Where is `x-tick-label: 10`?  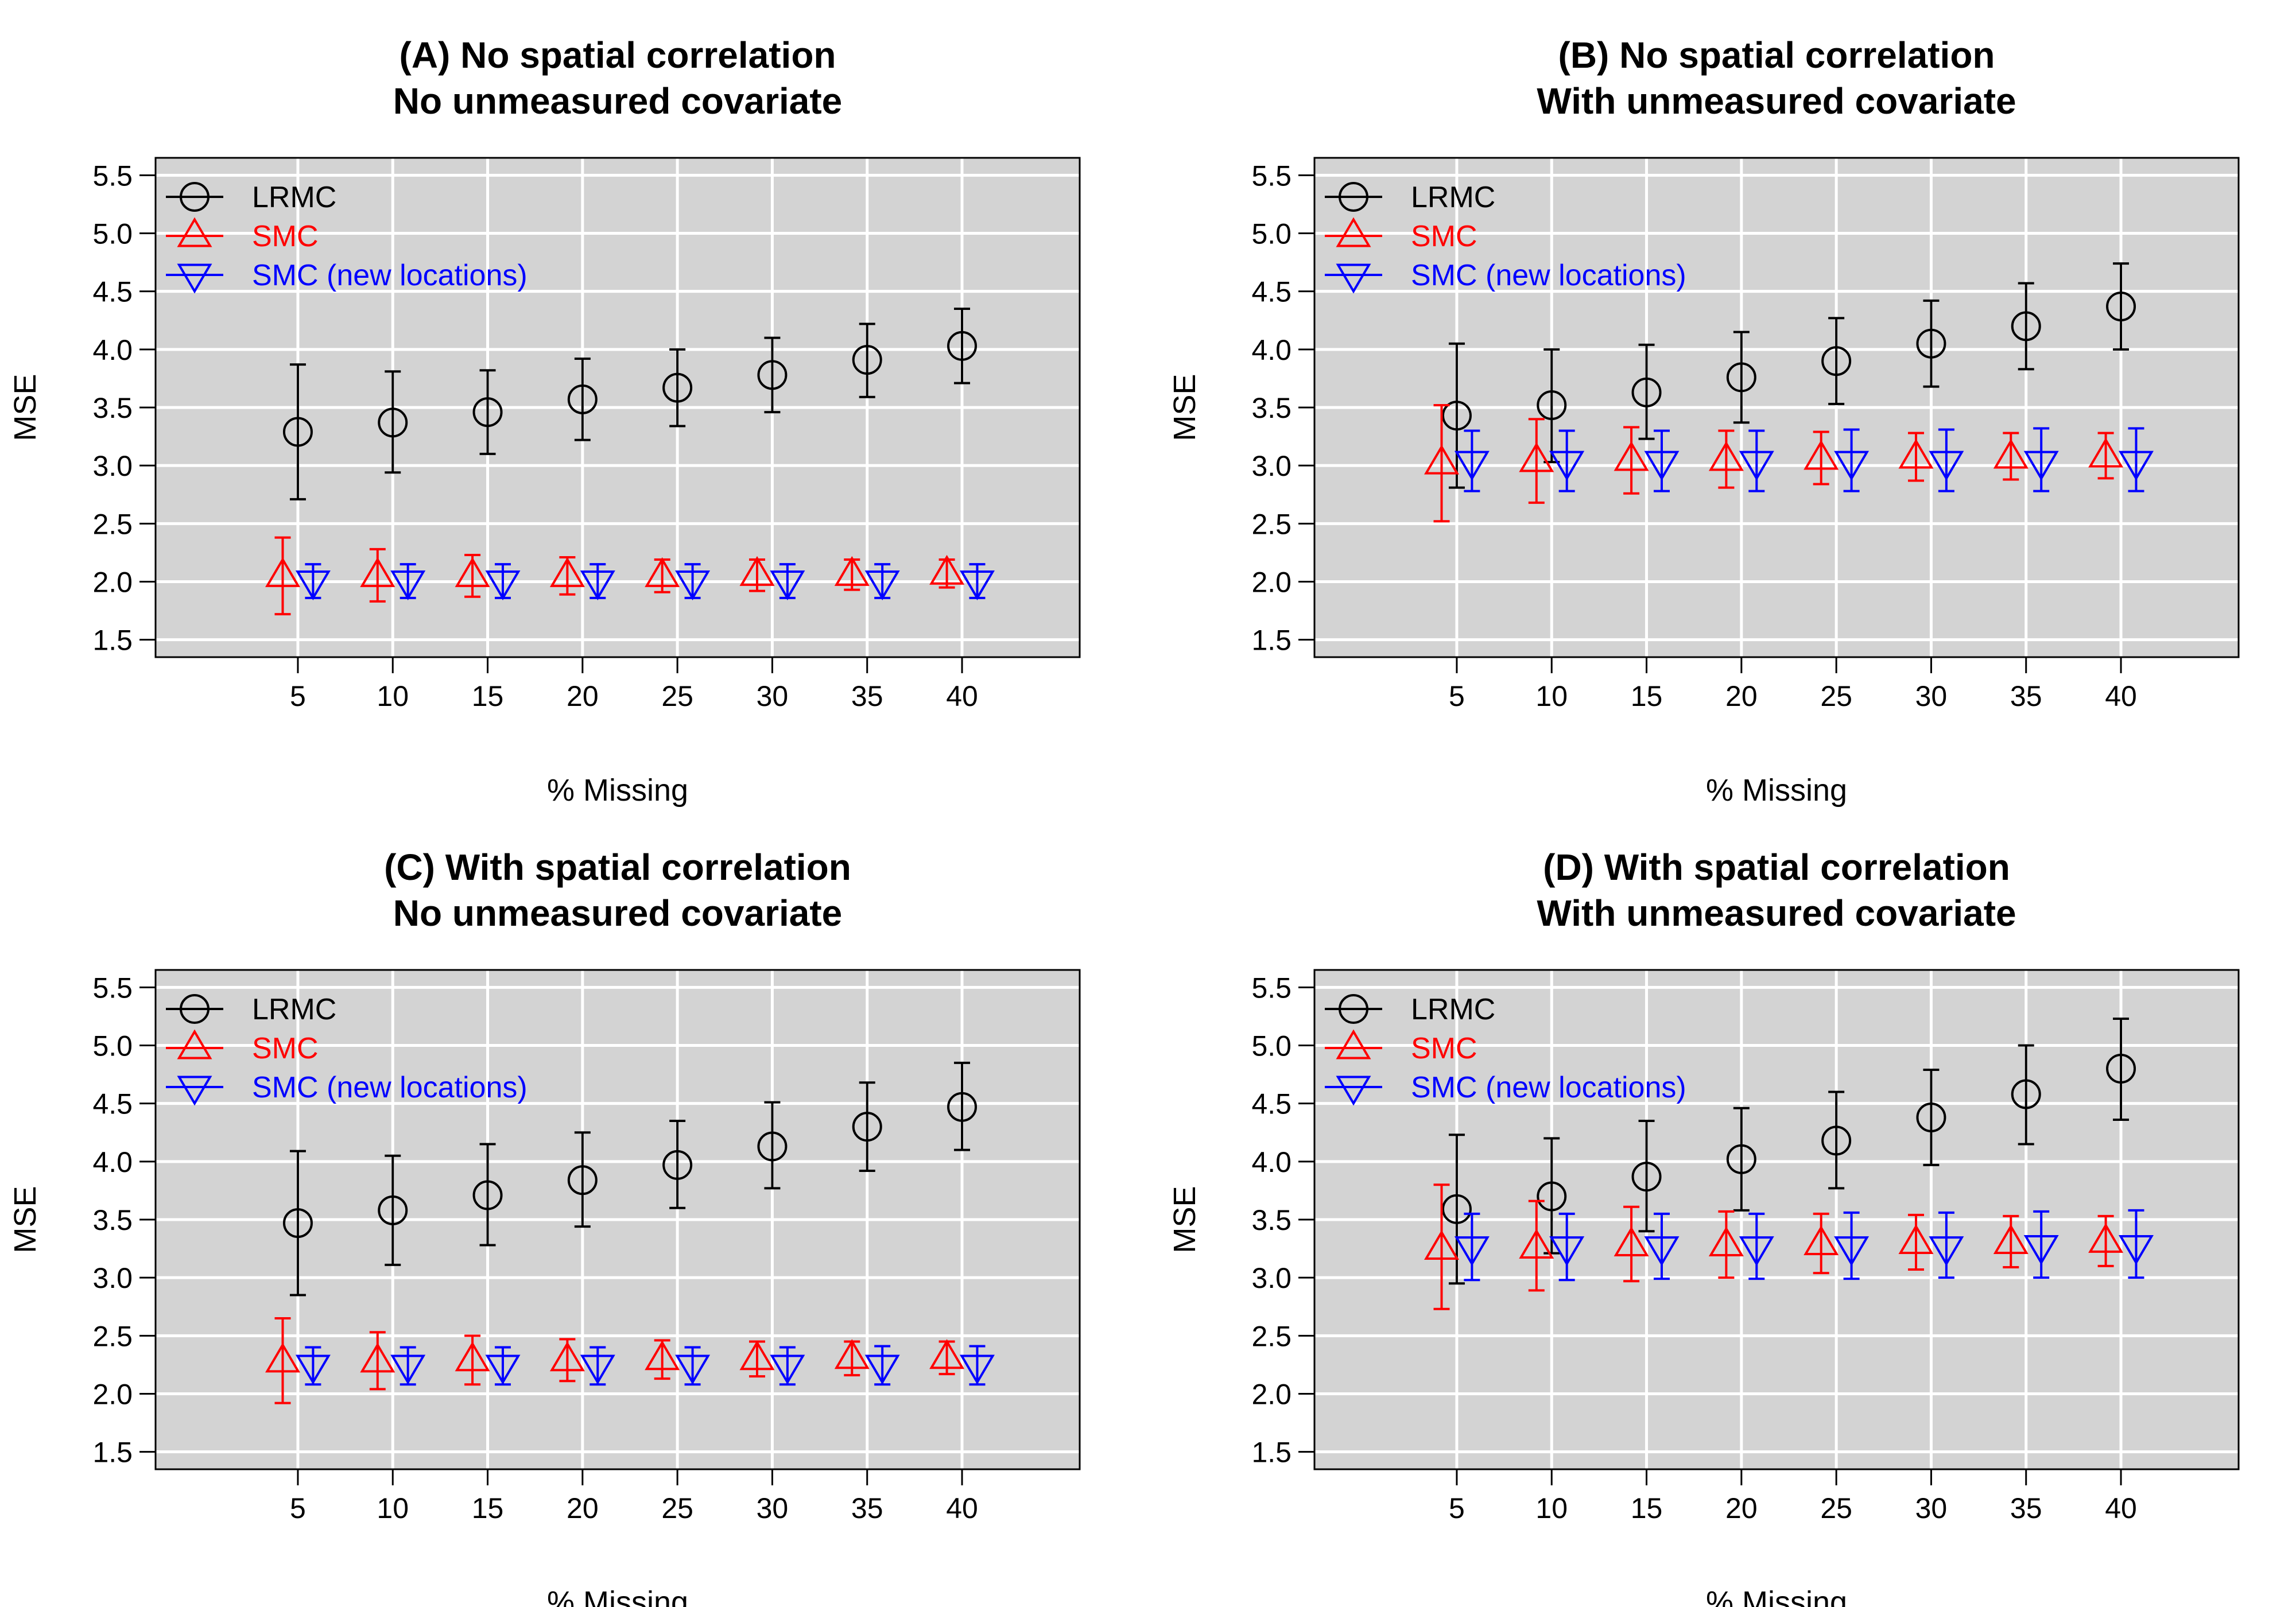 x-tick-label: 10 is located at coordinates (1551, 696).